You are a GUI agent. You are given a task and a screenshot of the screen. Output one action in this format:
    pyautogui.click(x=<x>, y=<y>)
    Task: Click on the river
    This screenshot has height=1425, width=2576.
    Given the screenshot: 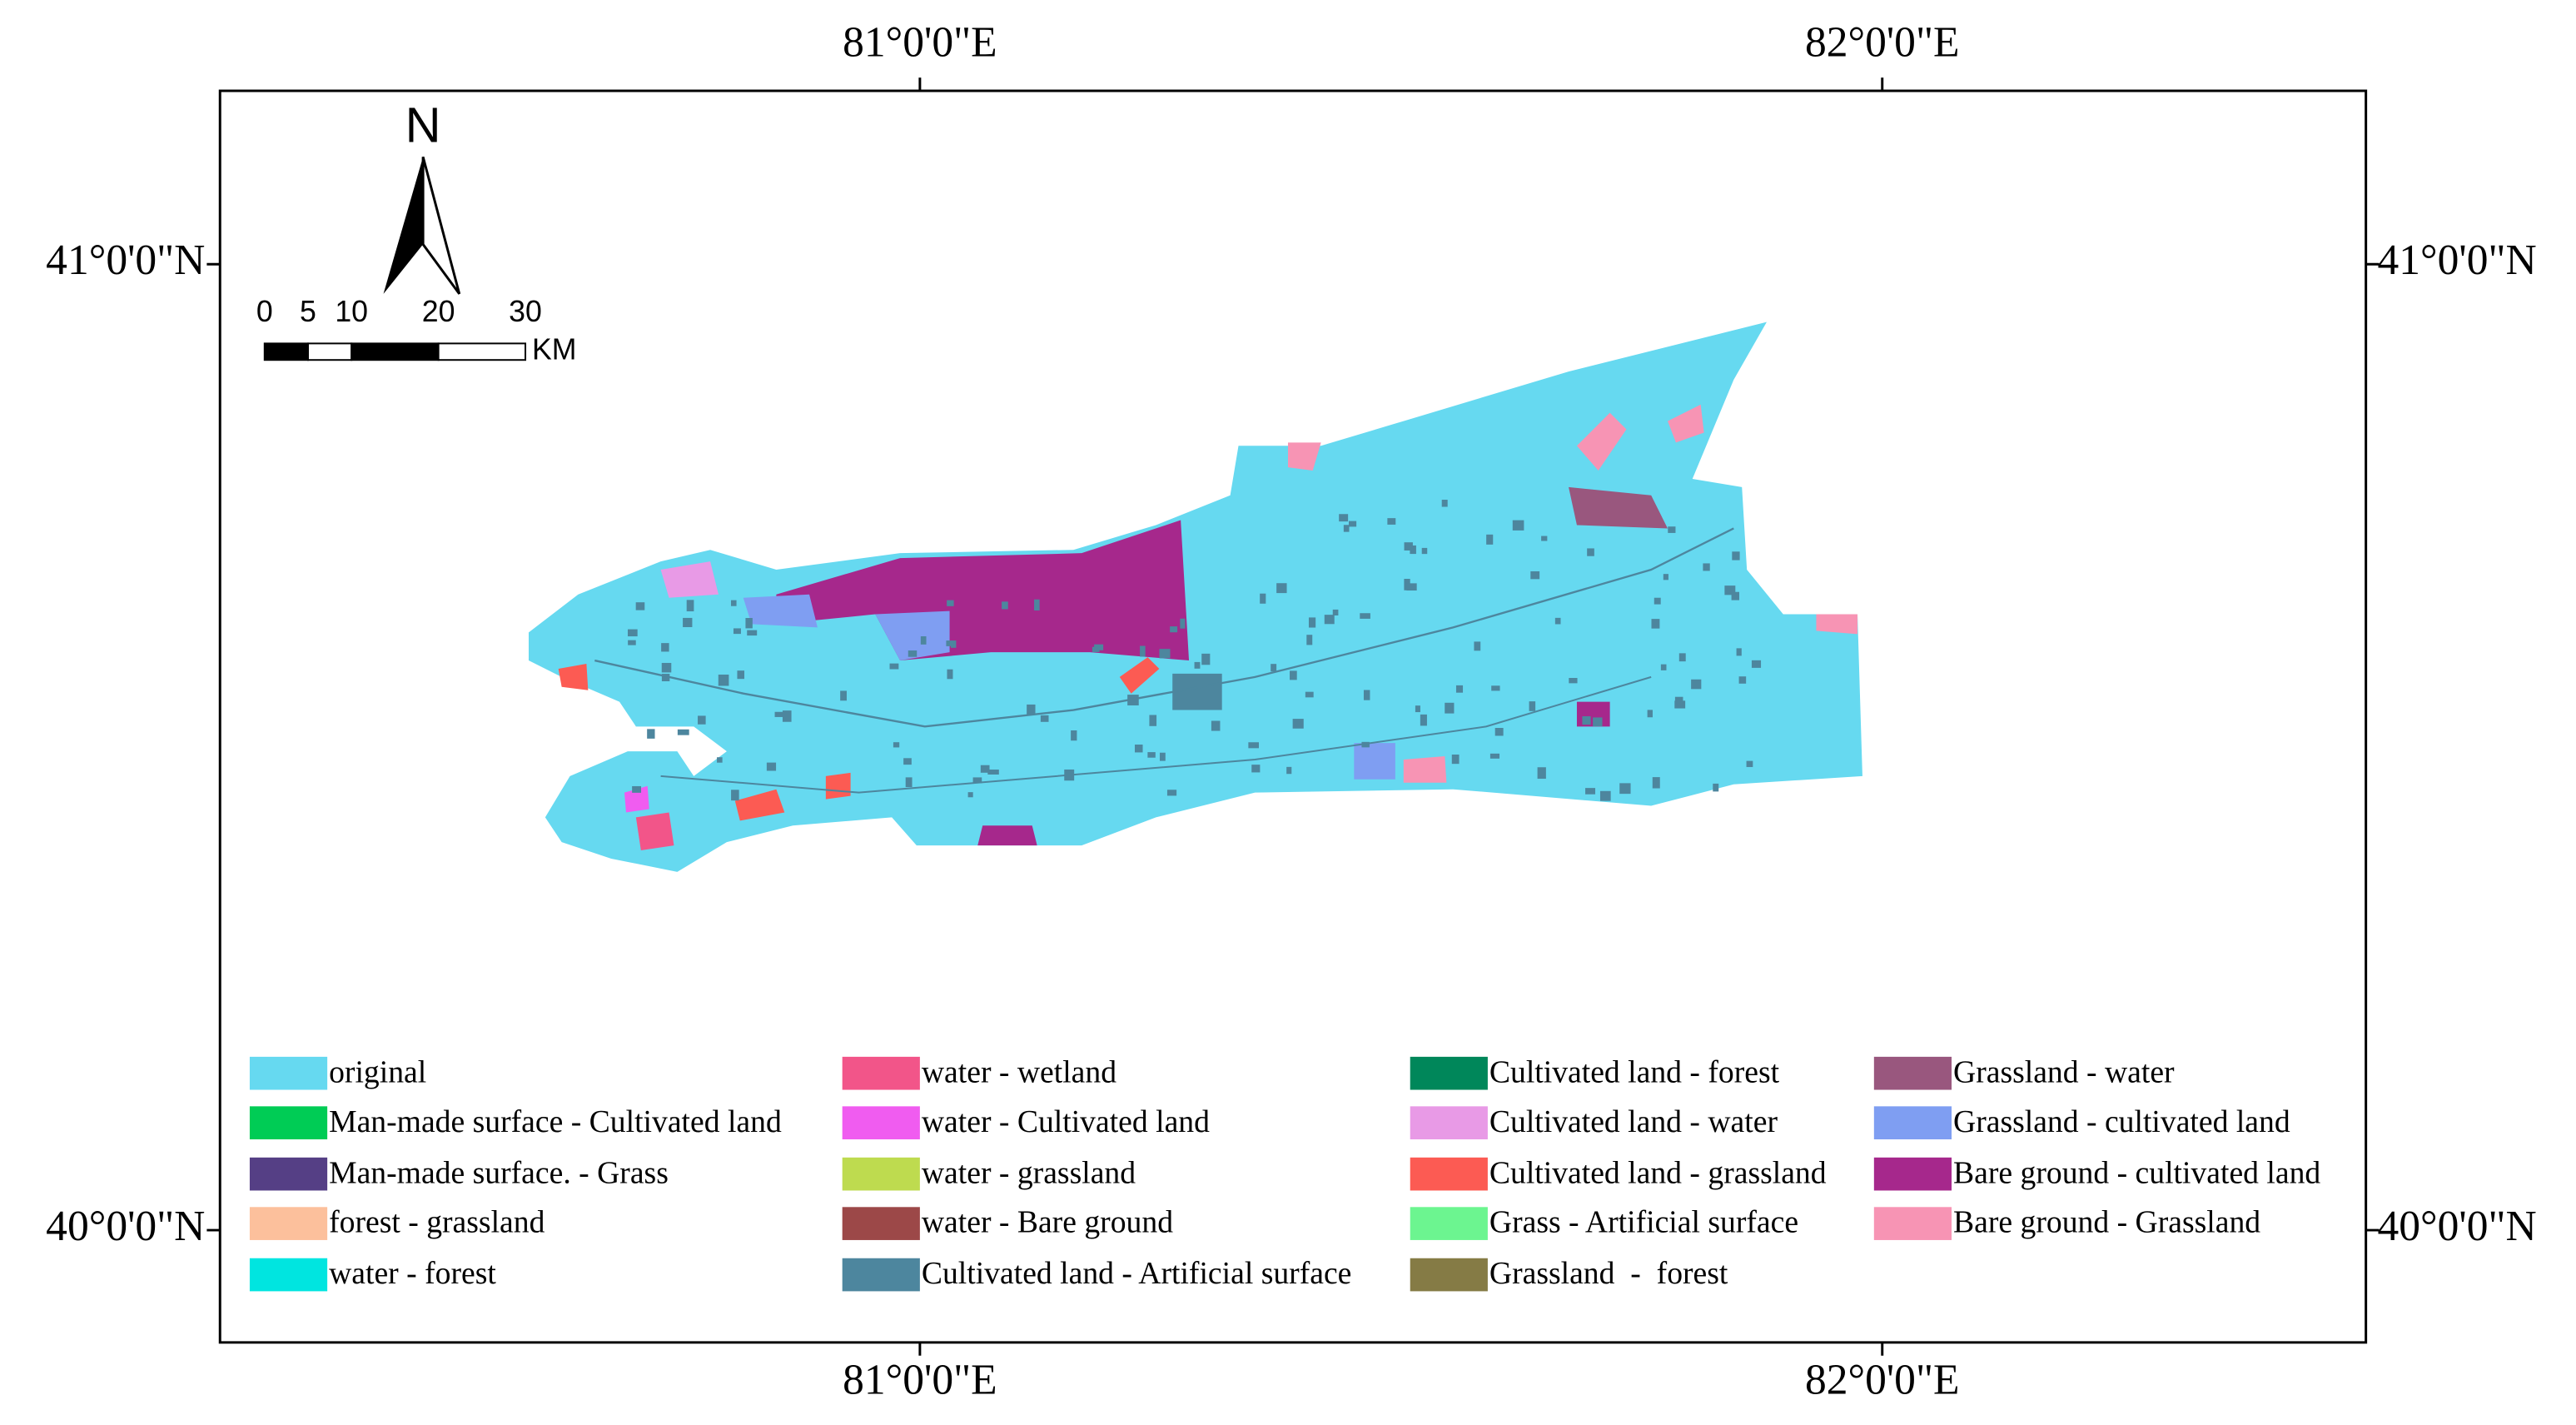 What is the action you would take?
    pyautogui.click(x=1156, y=734)
    